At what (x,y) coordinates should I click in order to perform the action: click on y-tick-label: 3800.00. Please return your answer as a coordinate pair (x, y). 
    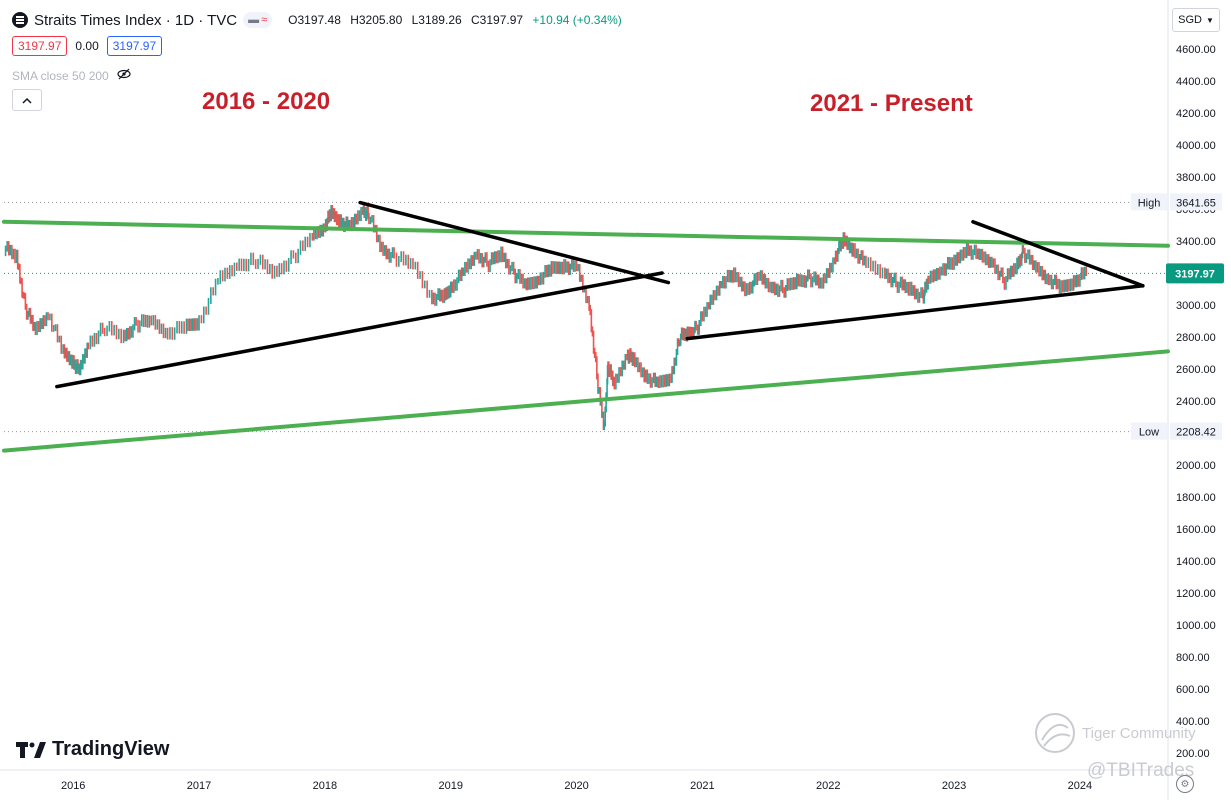
    Looking at the image, I should click on (1196, 178).